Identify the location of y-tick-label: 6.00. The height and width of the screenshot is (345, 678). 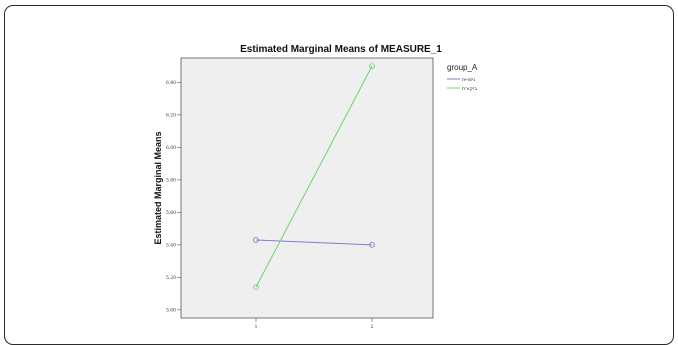
(171, 148).